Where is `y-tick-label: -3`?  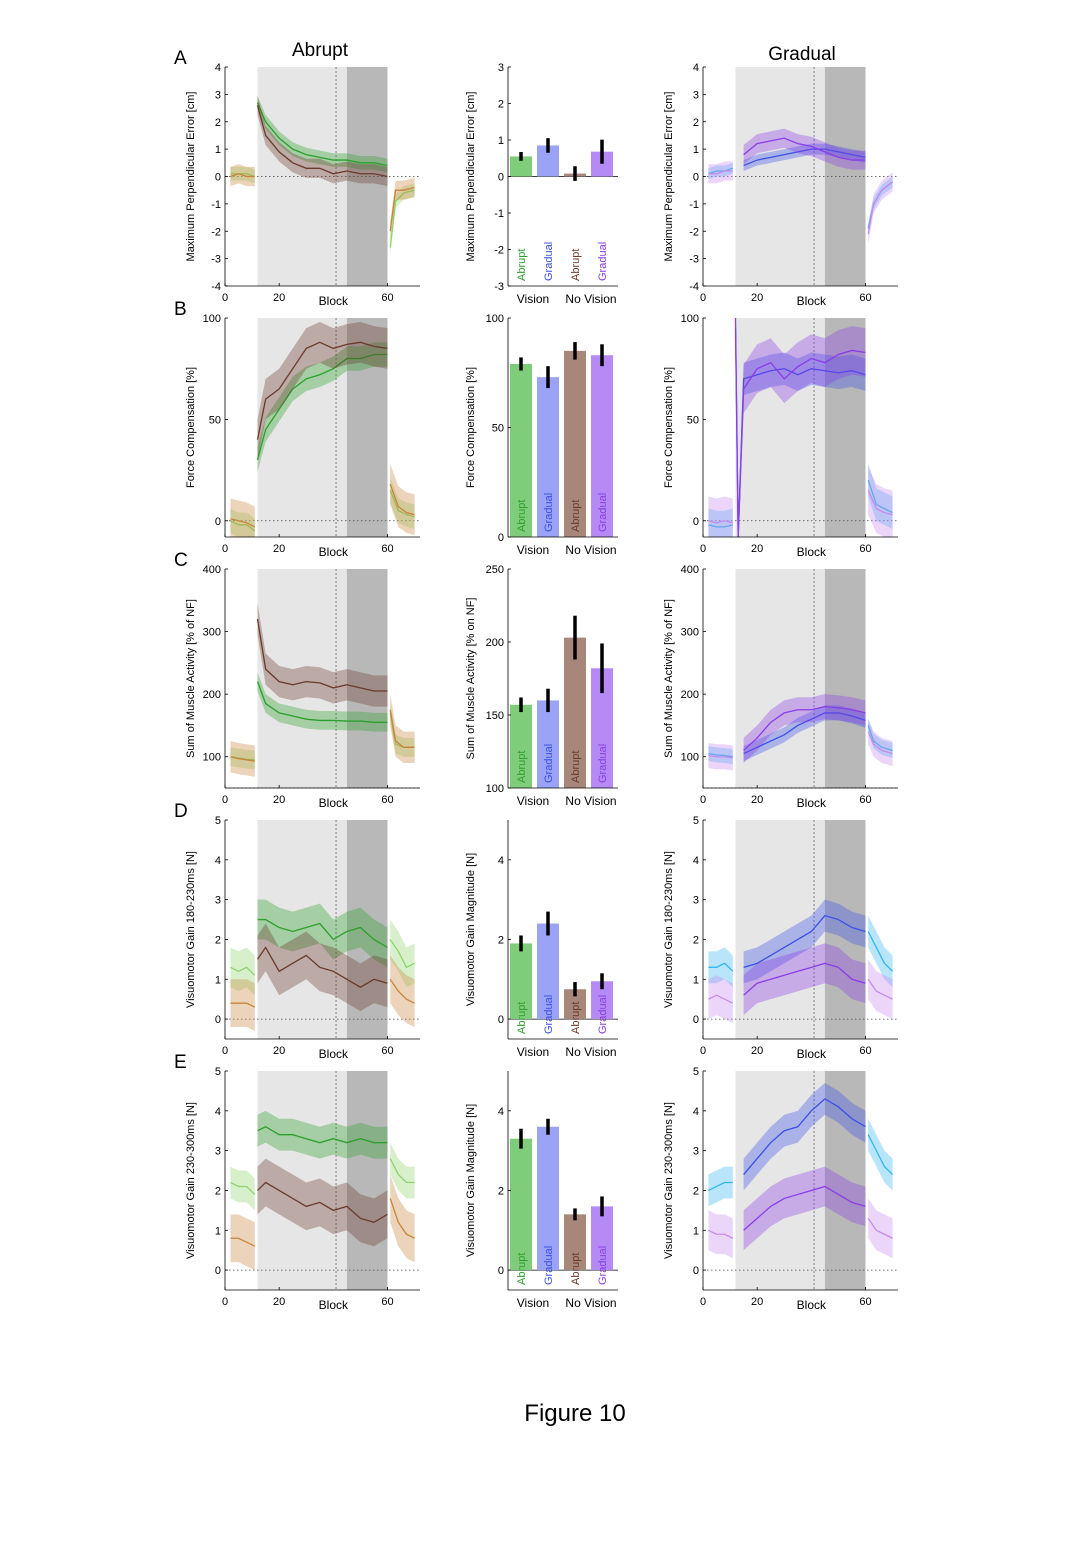 y-tick-label: -3 is located at coordinates (694, 260).